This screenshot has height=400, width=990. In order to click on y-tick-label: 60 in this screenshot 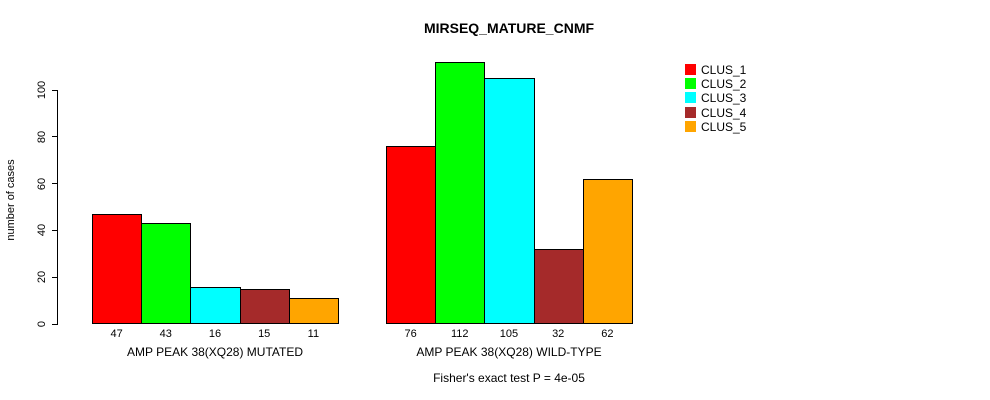, I will do `click(42, 183)`.